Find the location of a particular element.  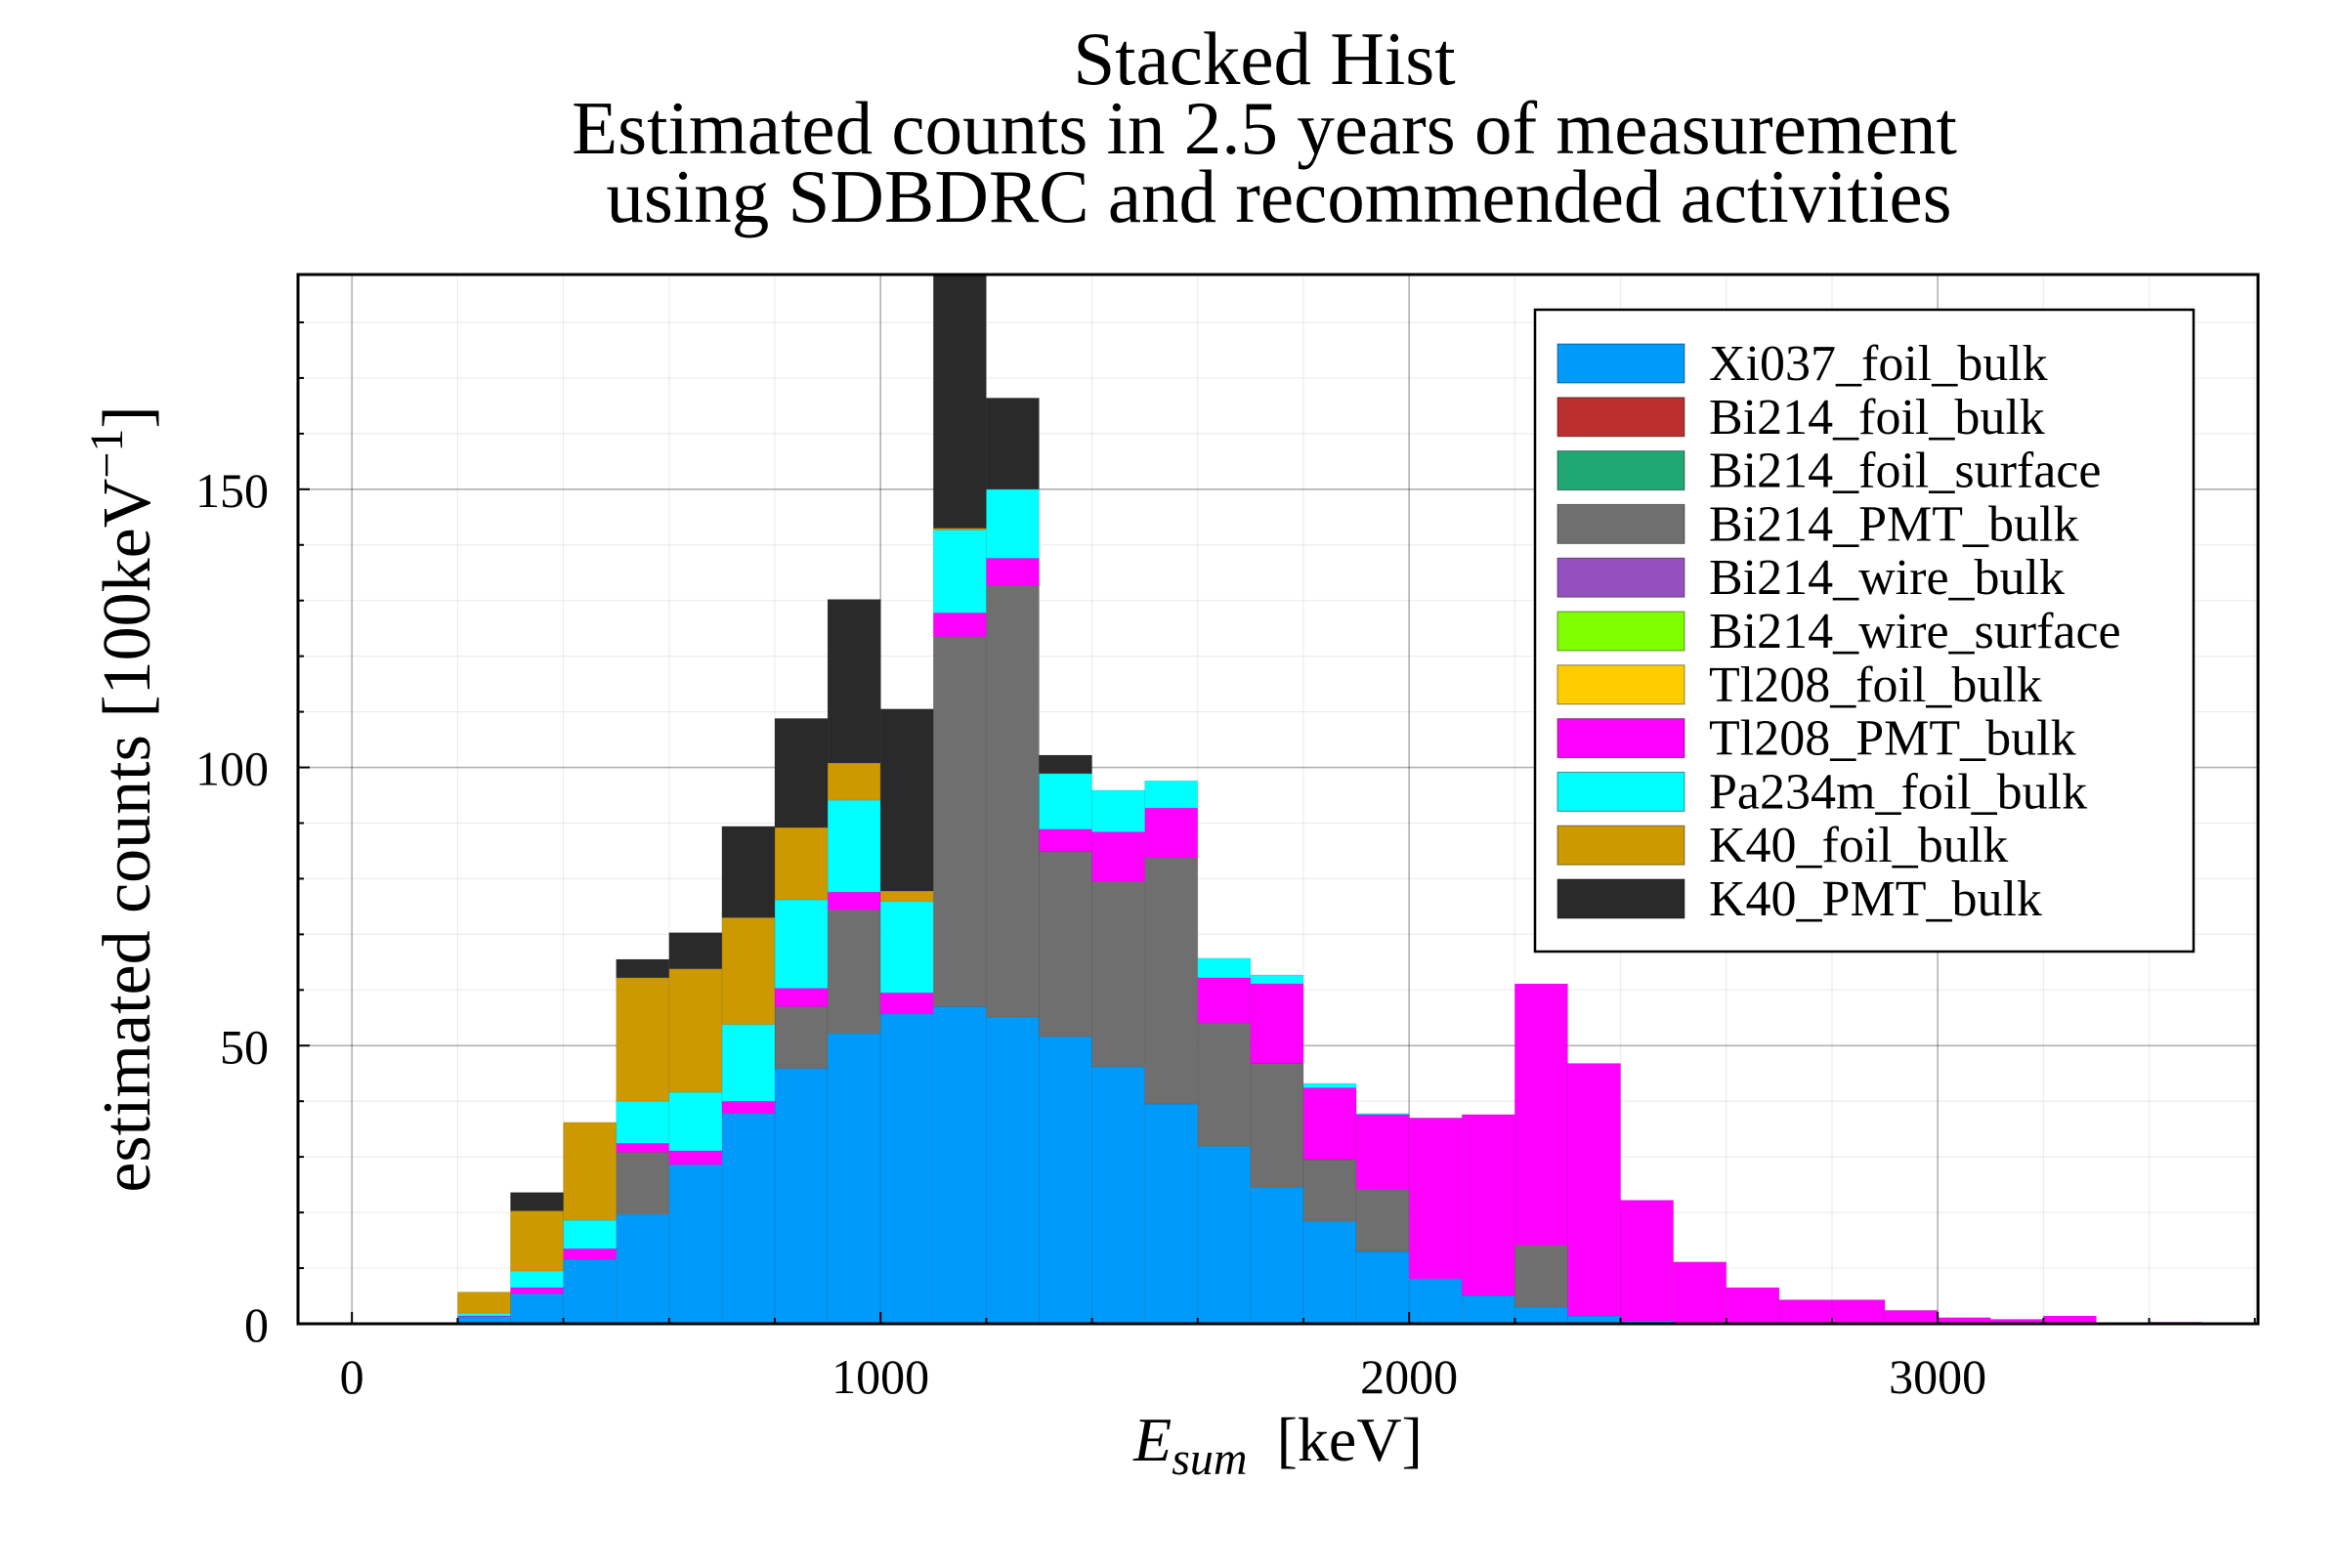

bar-Xi037_foil_bulk-2000 is located at coordinates (1435, 1301).